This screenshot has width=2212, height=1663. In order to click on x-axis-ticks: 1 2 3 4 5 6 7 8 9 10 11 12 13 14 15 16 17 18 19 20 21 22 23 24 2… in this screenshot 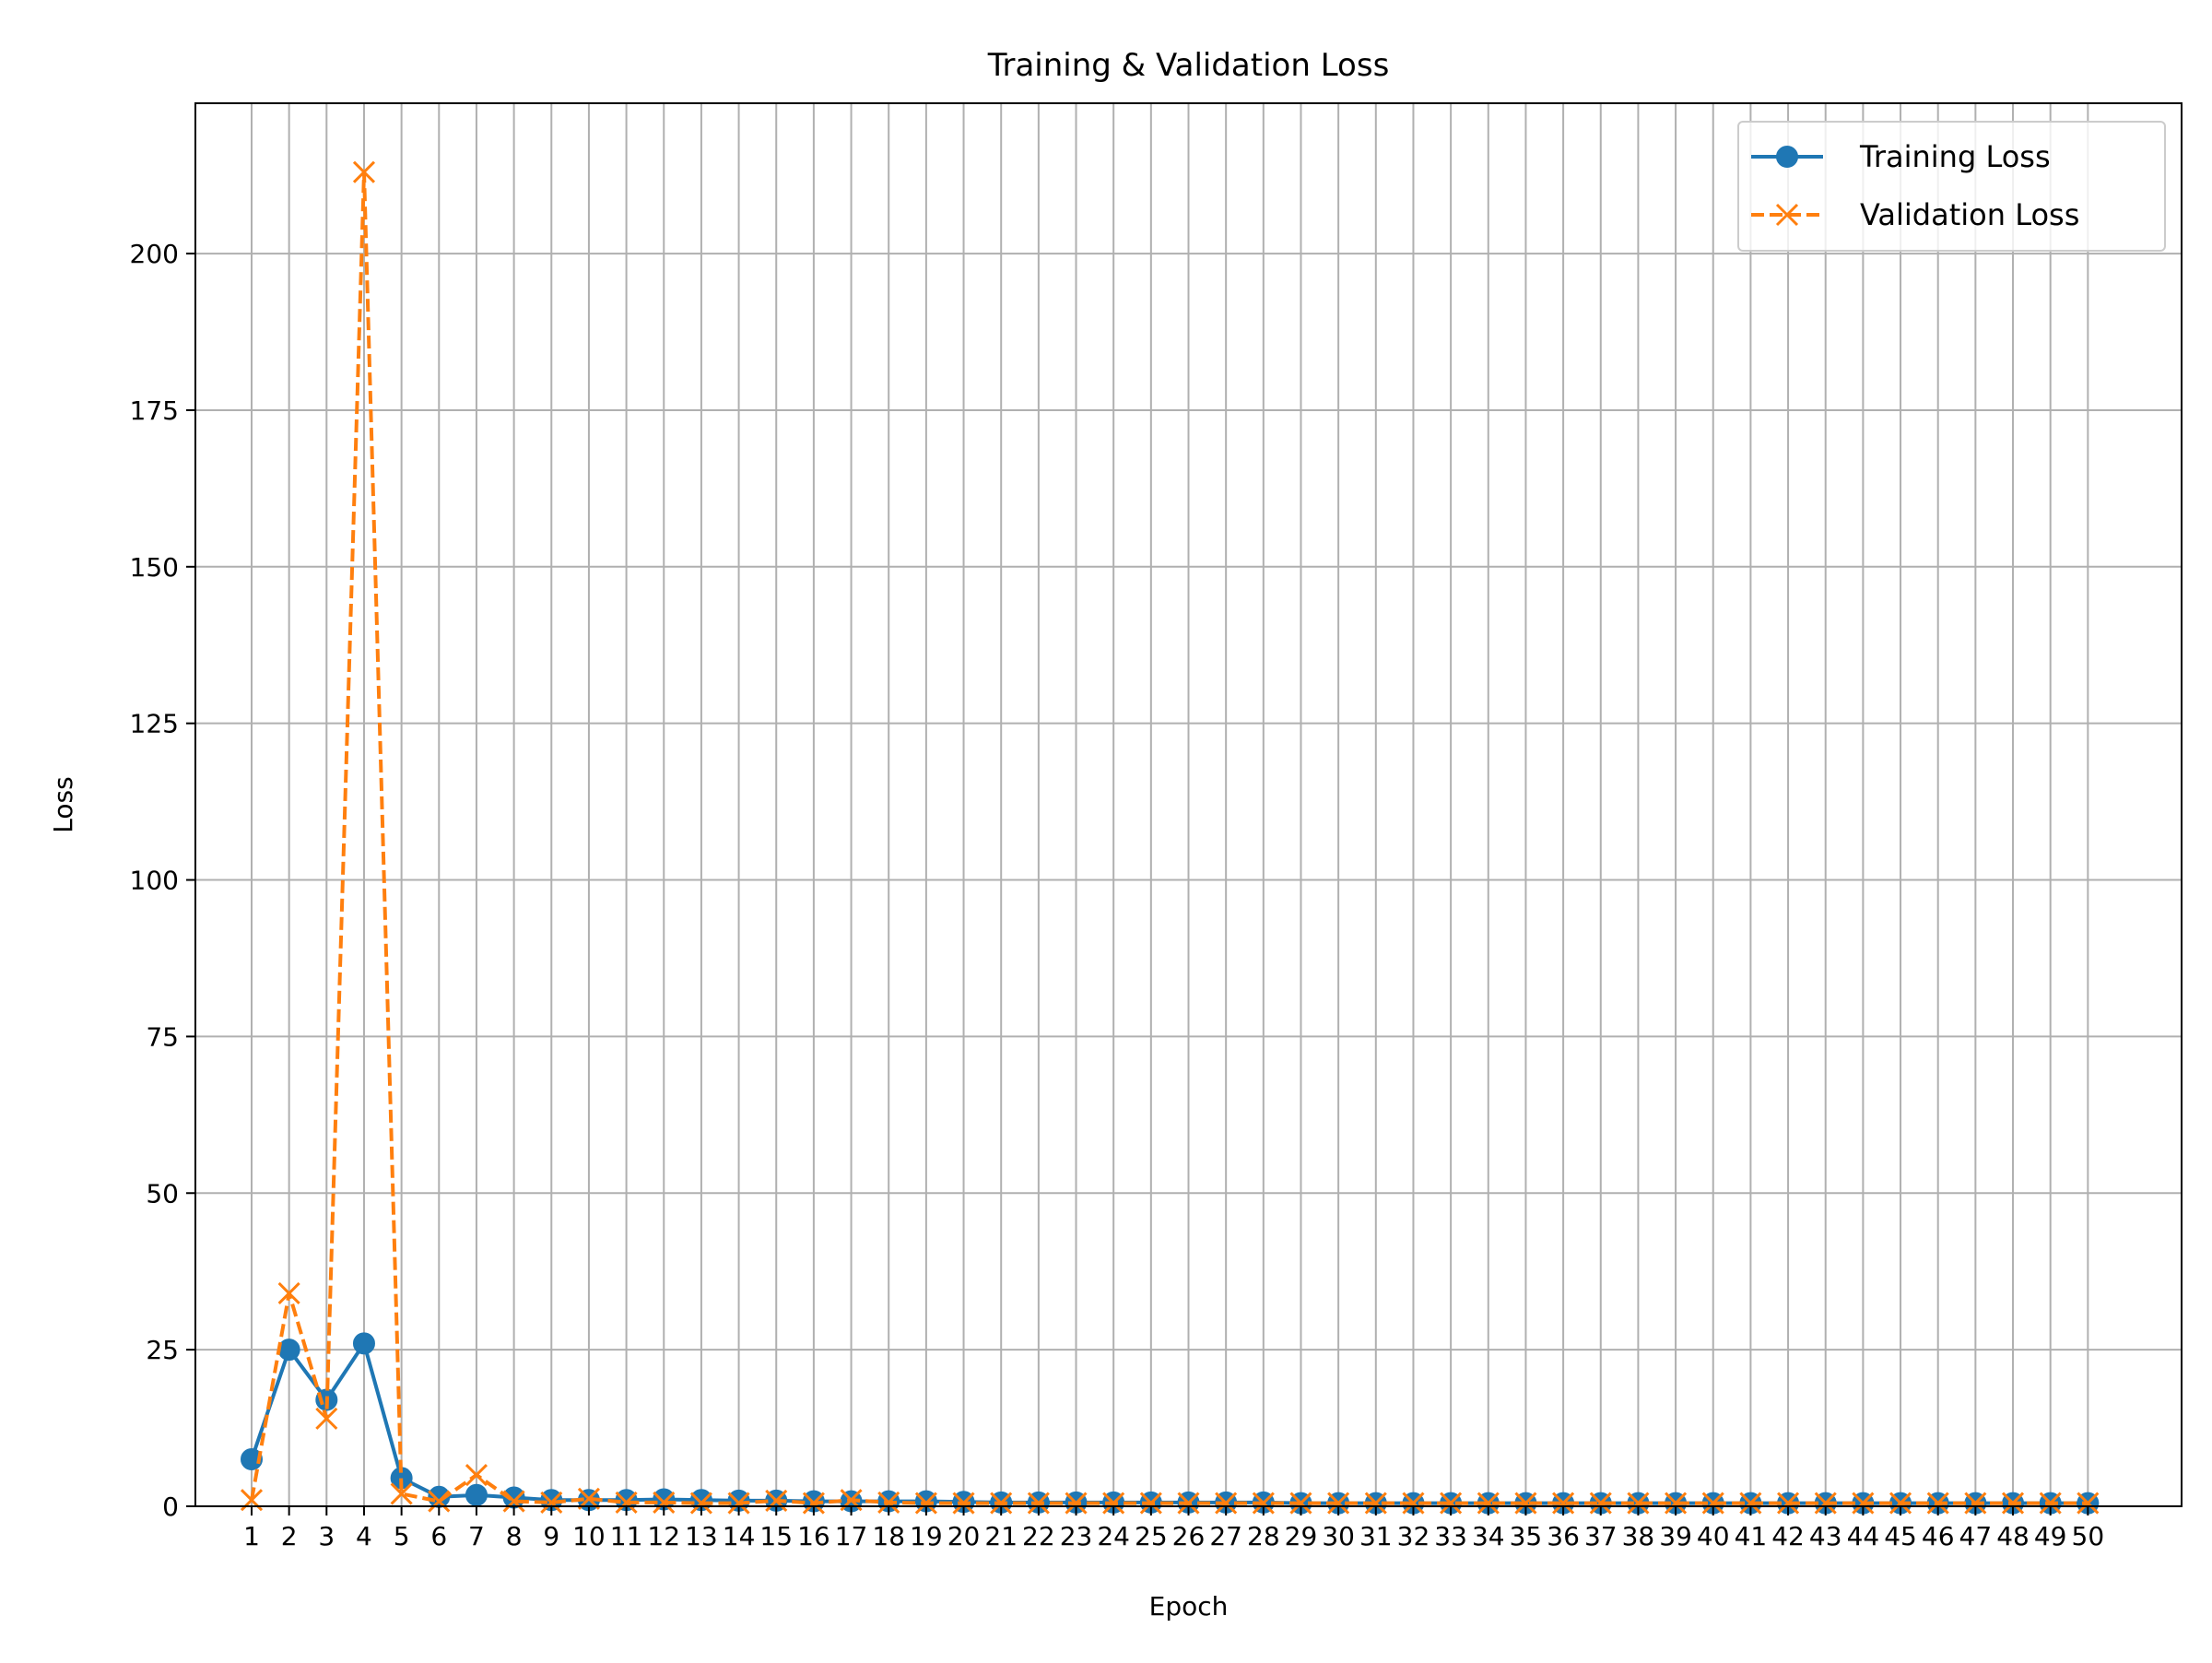, I will do `click(1173, 1528)`.